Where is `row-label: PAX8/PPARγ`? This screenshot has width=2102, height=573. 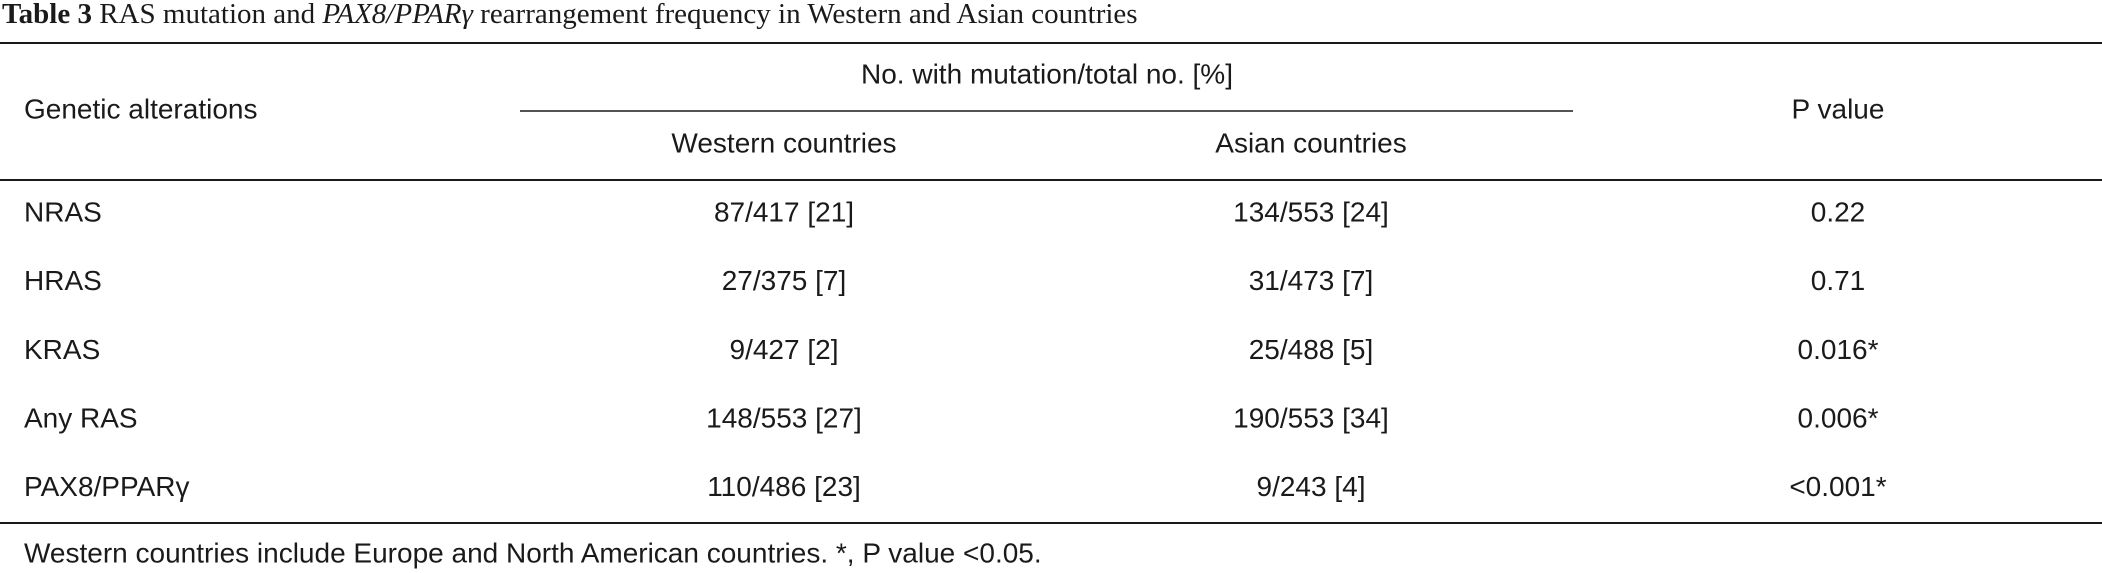
row-label: PAX8/PPARγ is located at coordinates (106, 486).